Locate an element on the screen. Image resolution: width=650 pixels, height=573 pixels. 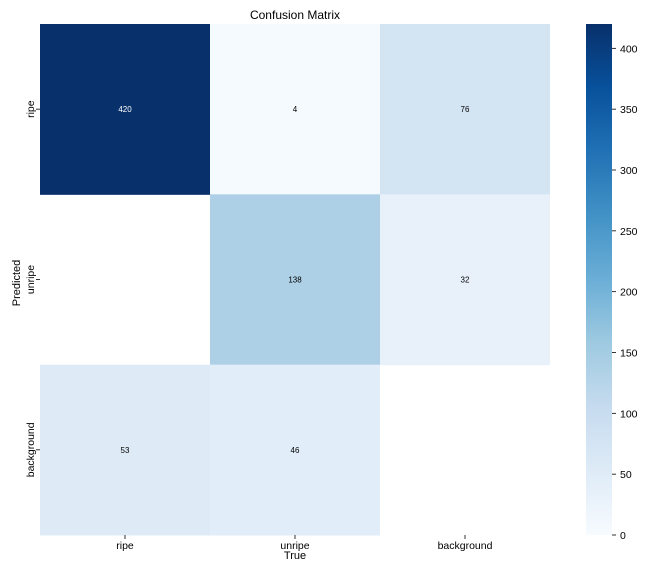
x-axis-label: True is located at coordinates (295, 556).